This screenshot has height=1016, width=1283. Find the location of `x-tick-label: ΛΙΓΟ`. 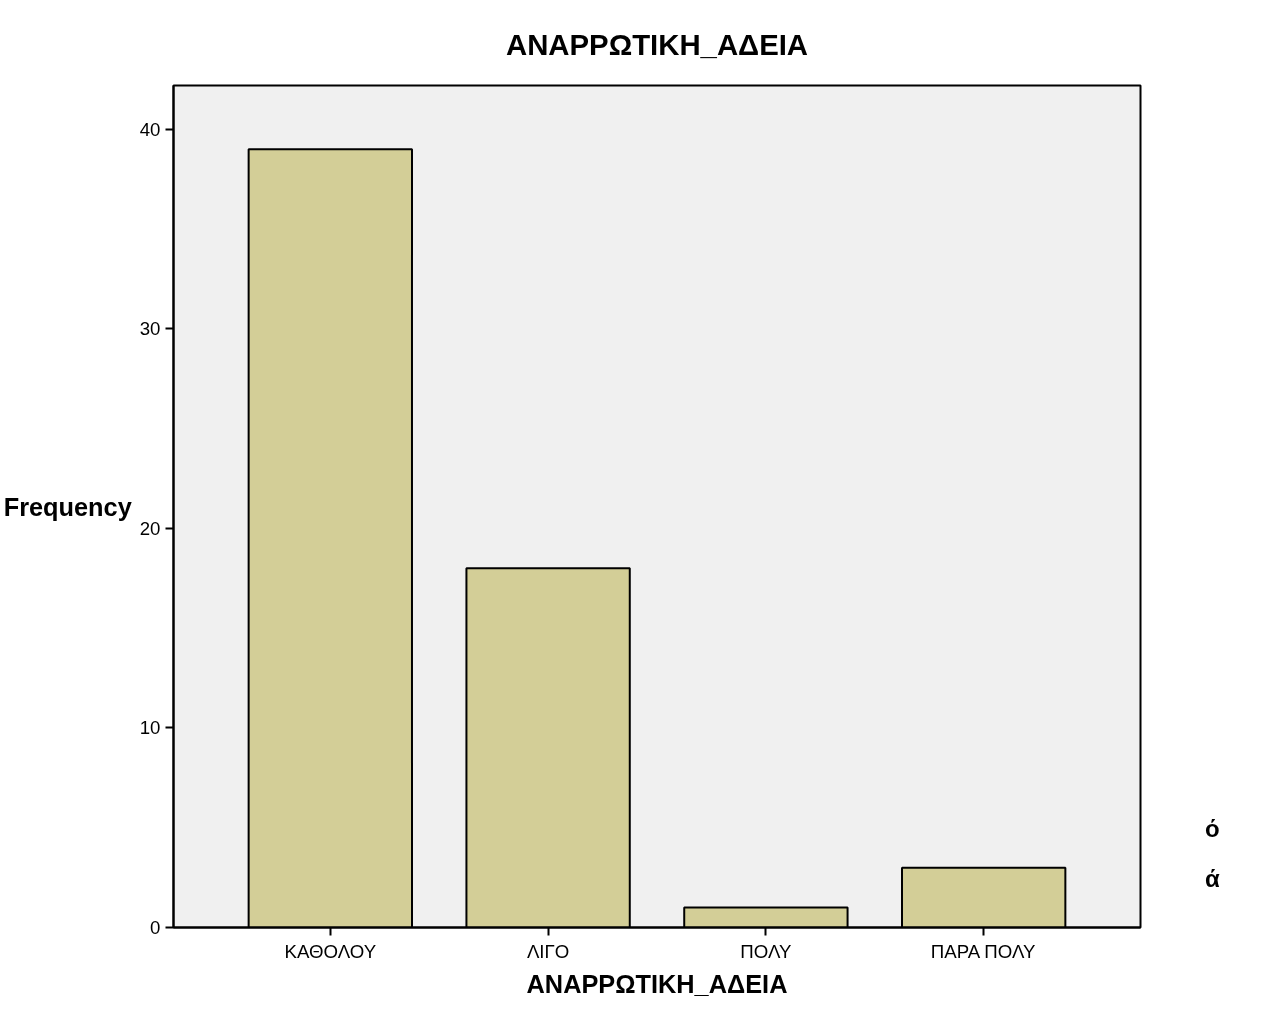

x-tick-label: ΛΙΓΟ is located at coordinates (548, 951).